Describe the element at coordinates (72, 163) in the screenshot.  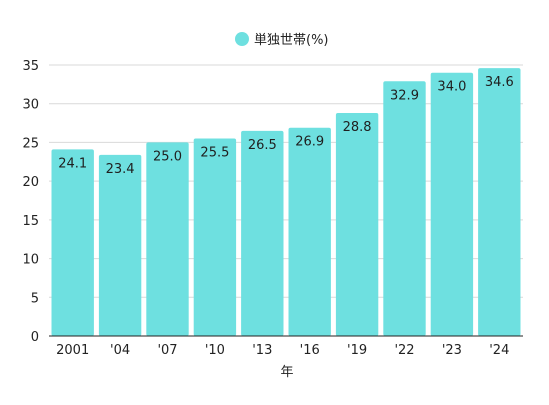
I see `data-label: 24.1` at that location.